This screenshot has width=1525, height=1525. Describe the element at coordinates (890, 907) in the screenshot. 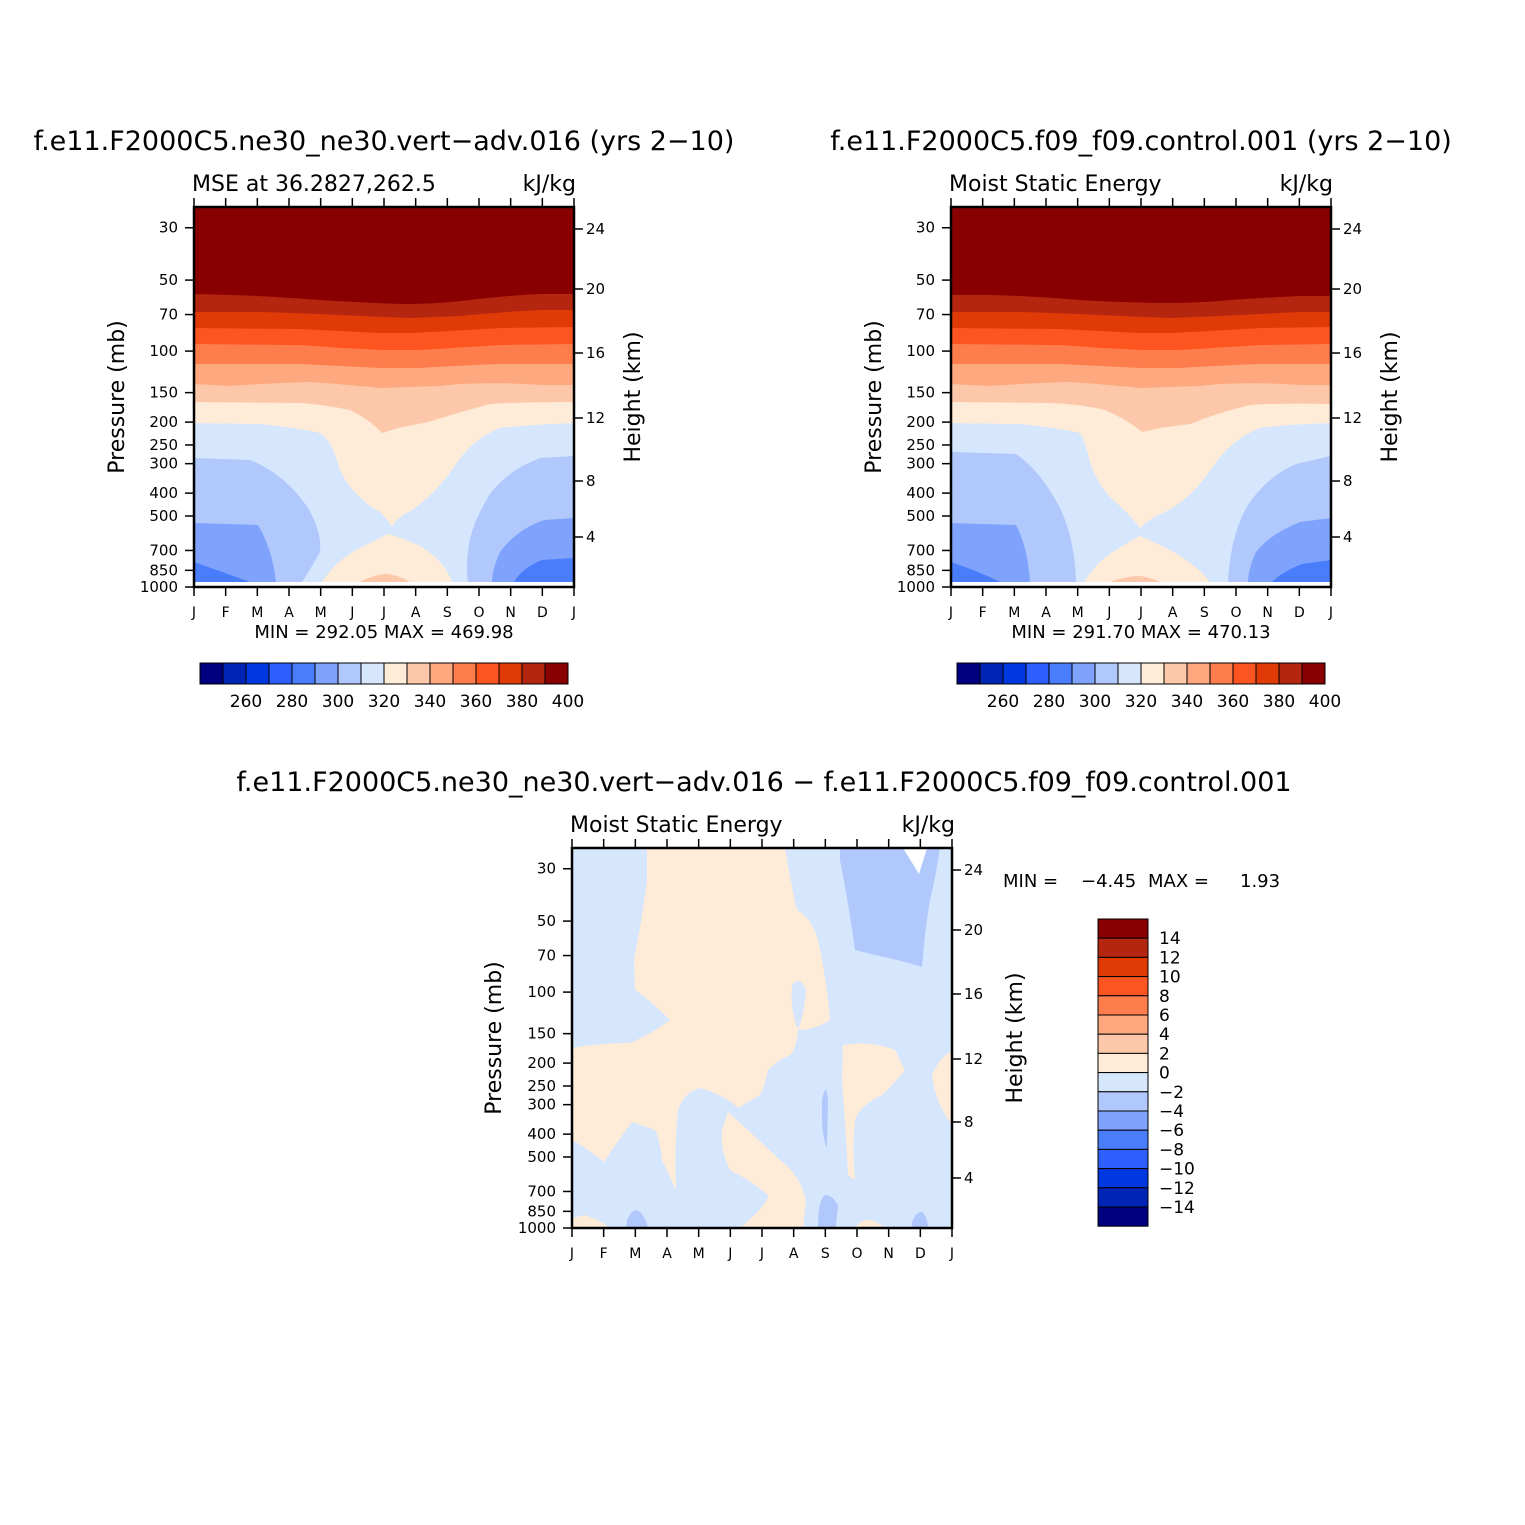

I see `band-minus2-to-minus4-top` at that location.